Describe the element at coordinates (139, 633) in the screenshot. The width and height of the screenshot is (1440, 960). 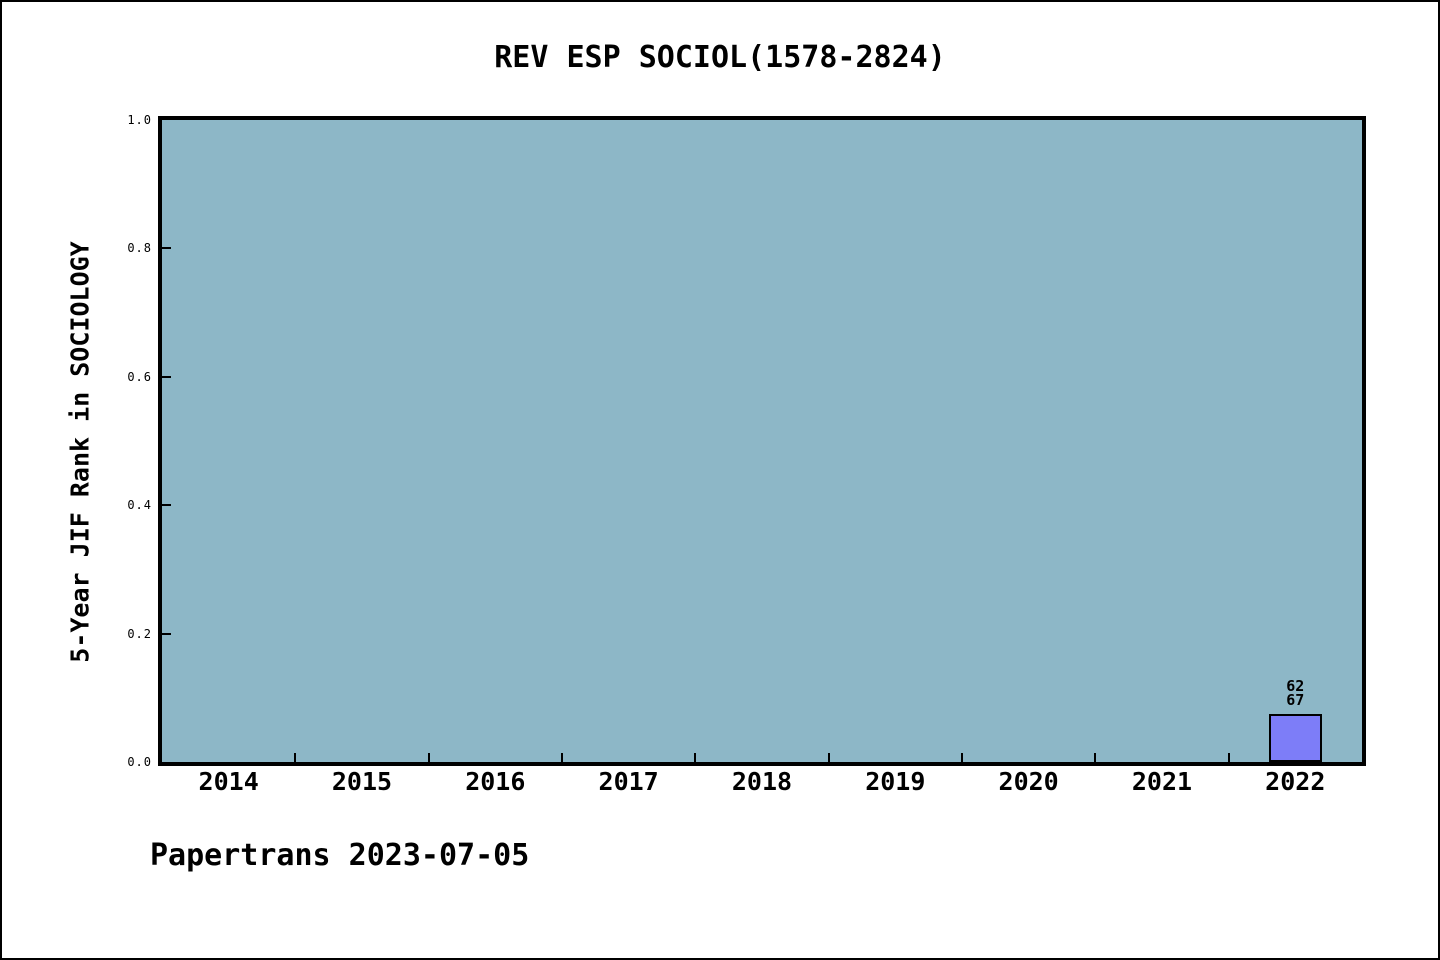
I see `y-tick-label: 0.2` at that location.